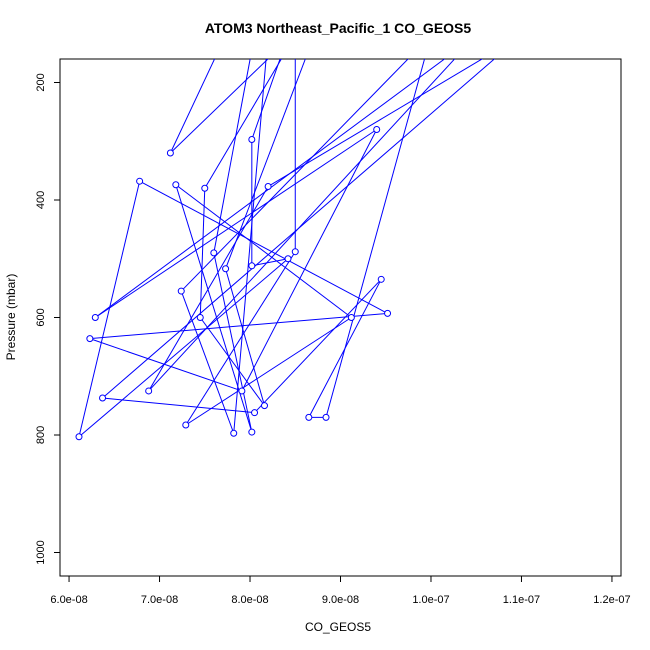 The width and height of the screenshot is (650, 650). I want to click on x-tick-label: 1.1e-07, so click(521, 600).